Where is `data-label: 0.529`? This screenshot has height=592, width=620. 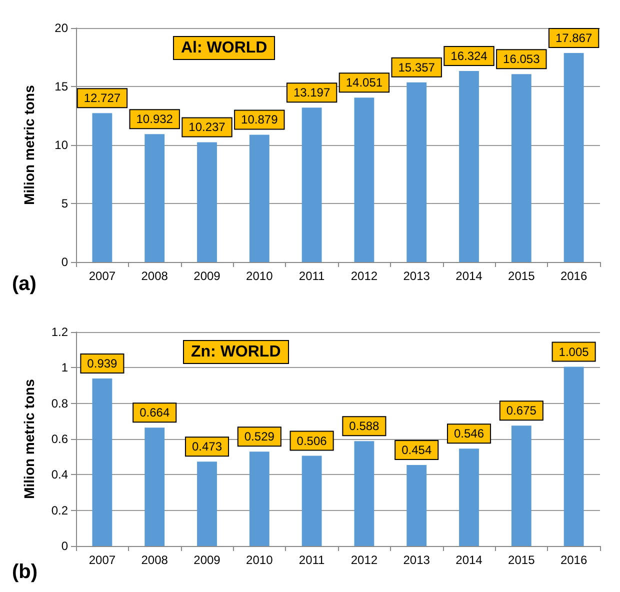
data-label: 0.529 is located at coordinates (259, 437).